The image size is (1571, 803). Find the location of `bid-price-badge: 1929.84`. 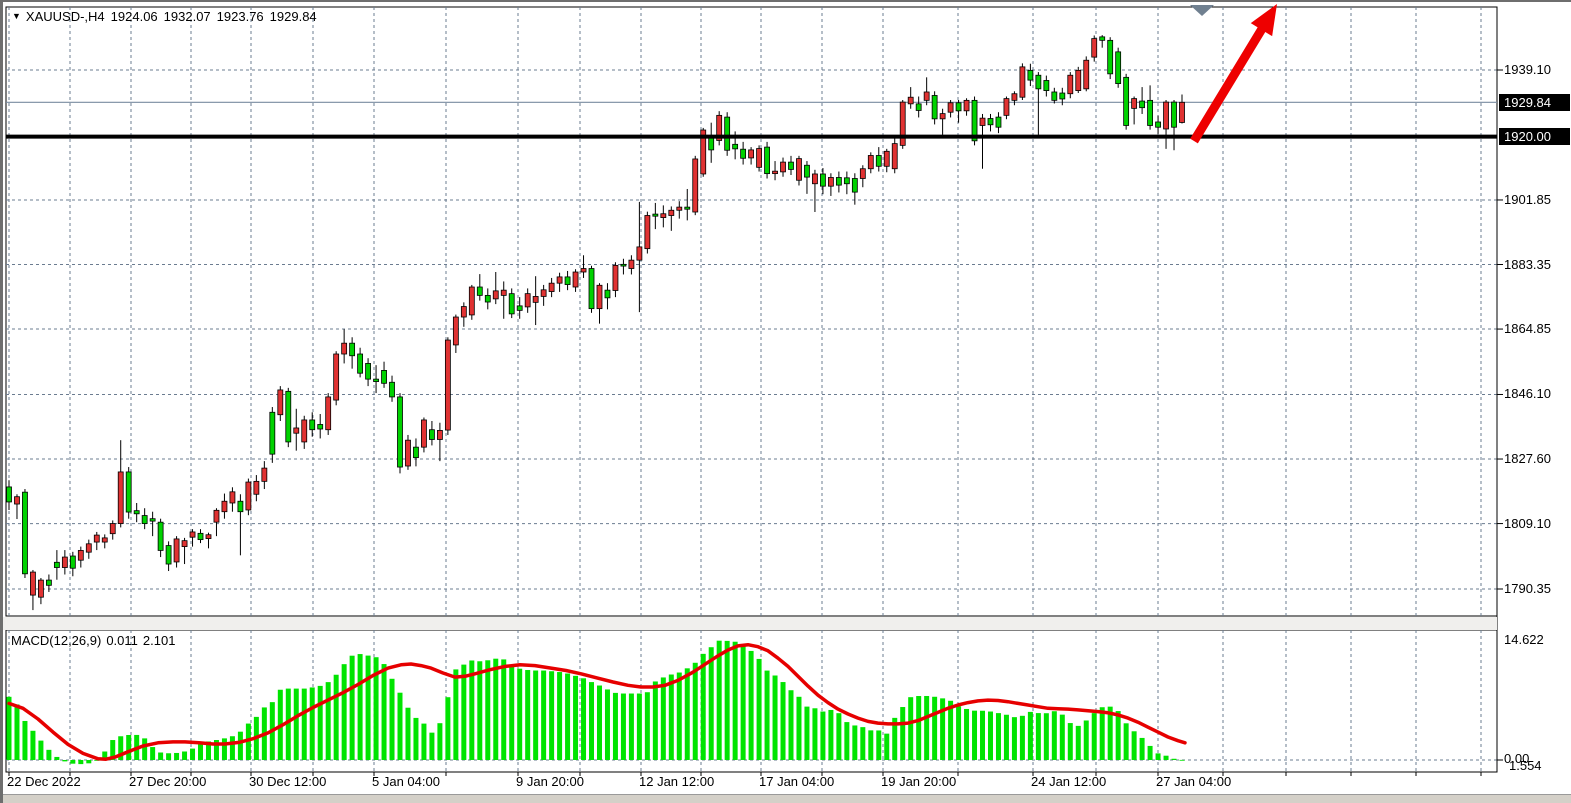

bid-price-badge: 1929.84 is located at coordinates (1534, 102).